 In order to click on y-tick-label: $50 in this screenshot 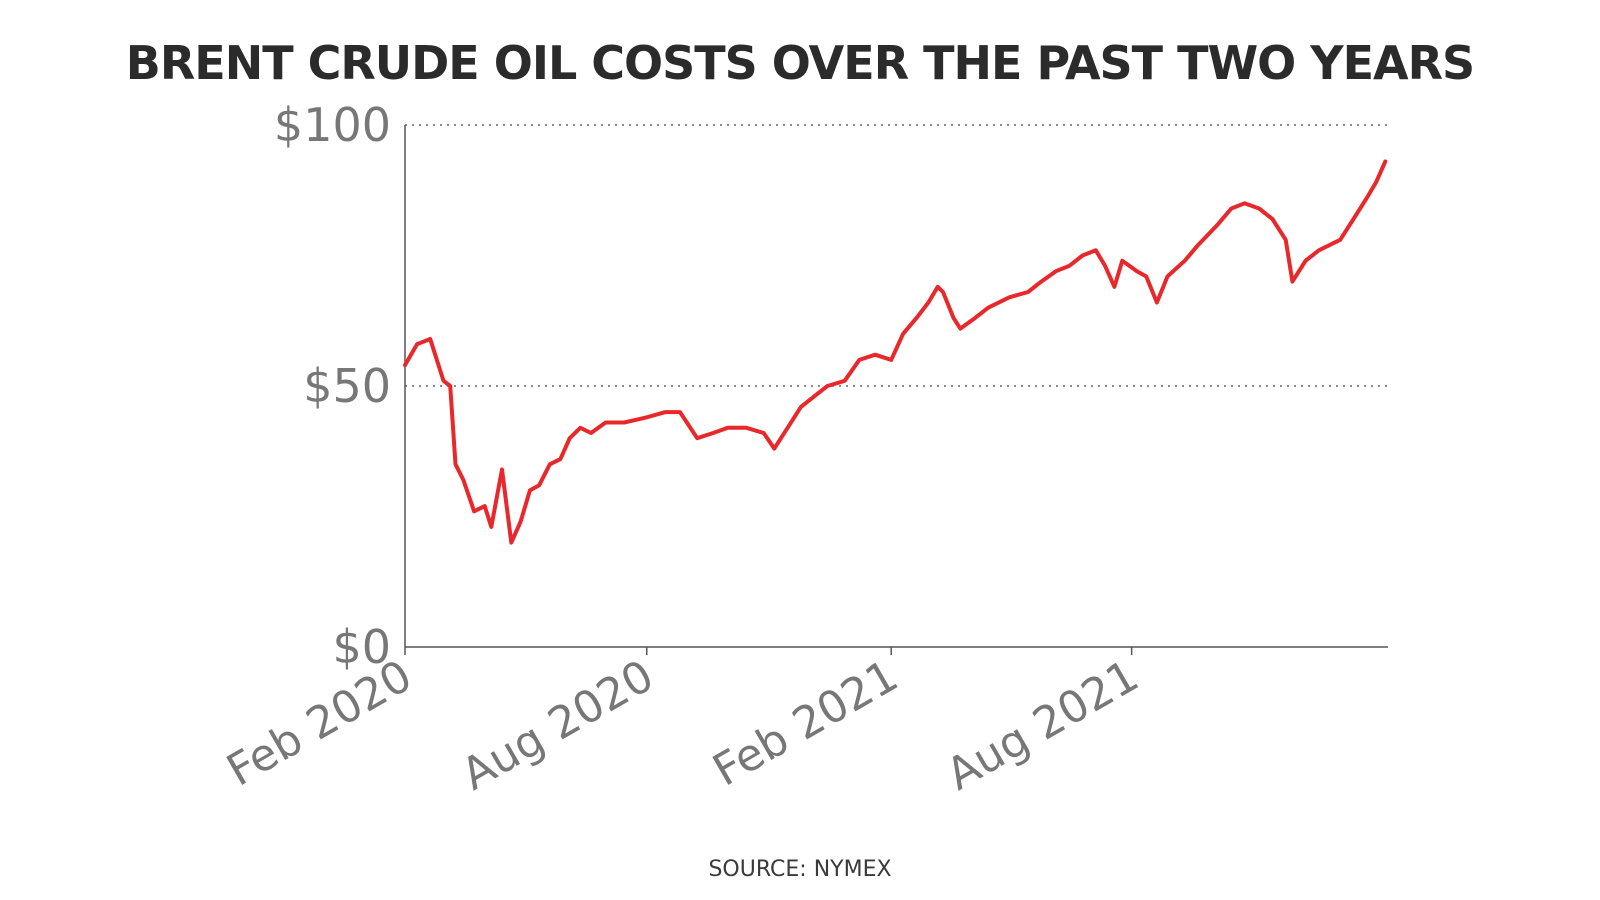, I will do `click(347, 386)`.